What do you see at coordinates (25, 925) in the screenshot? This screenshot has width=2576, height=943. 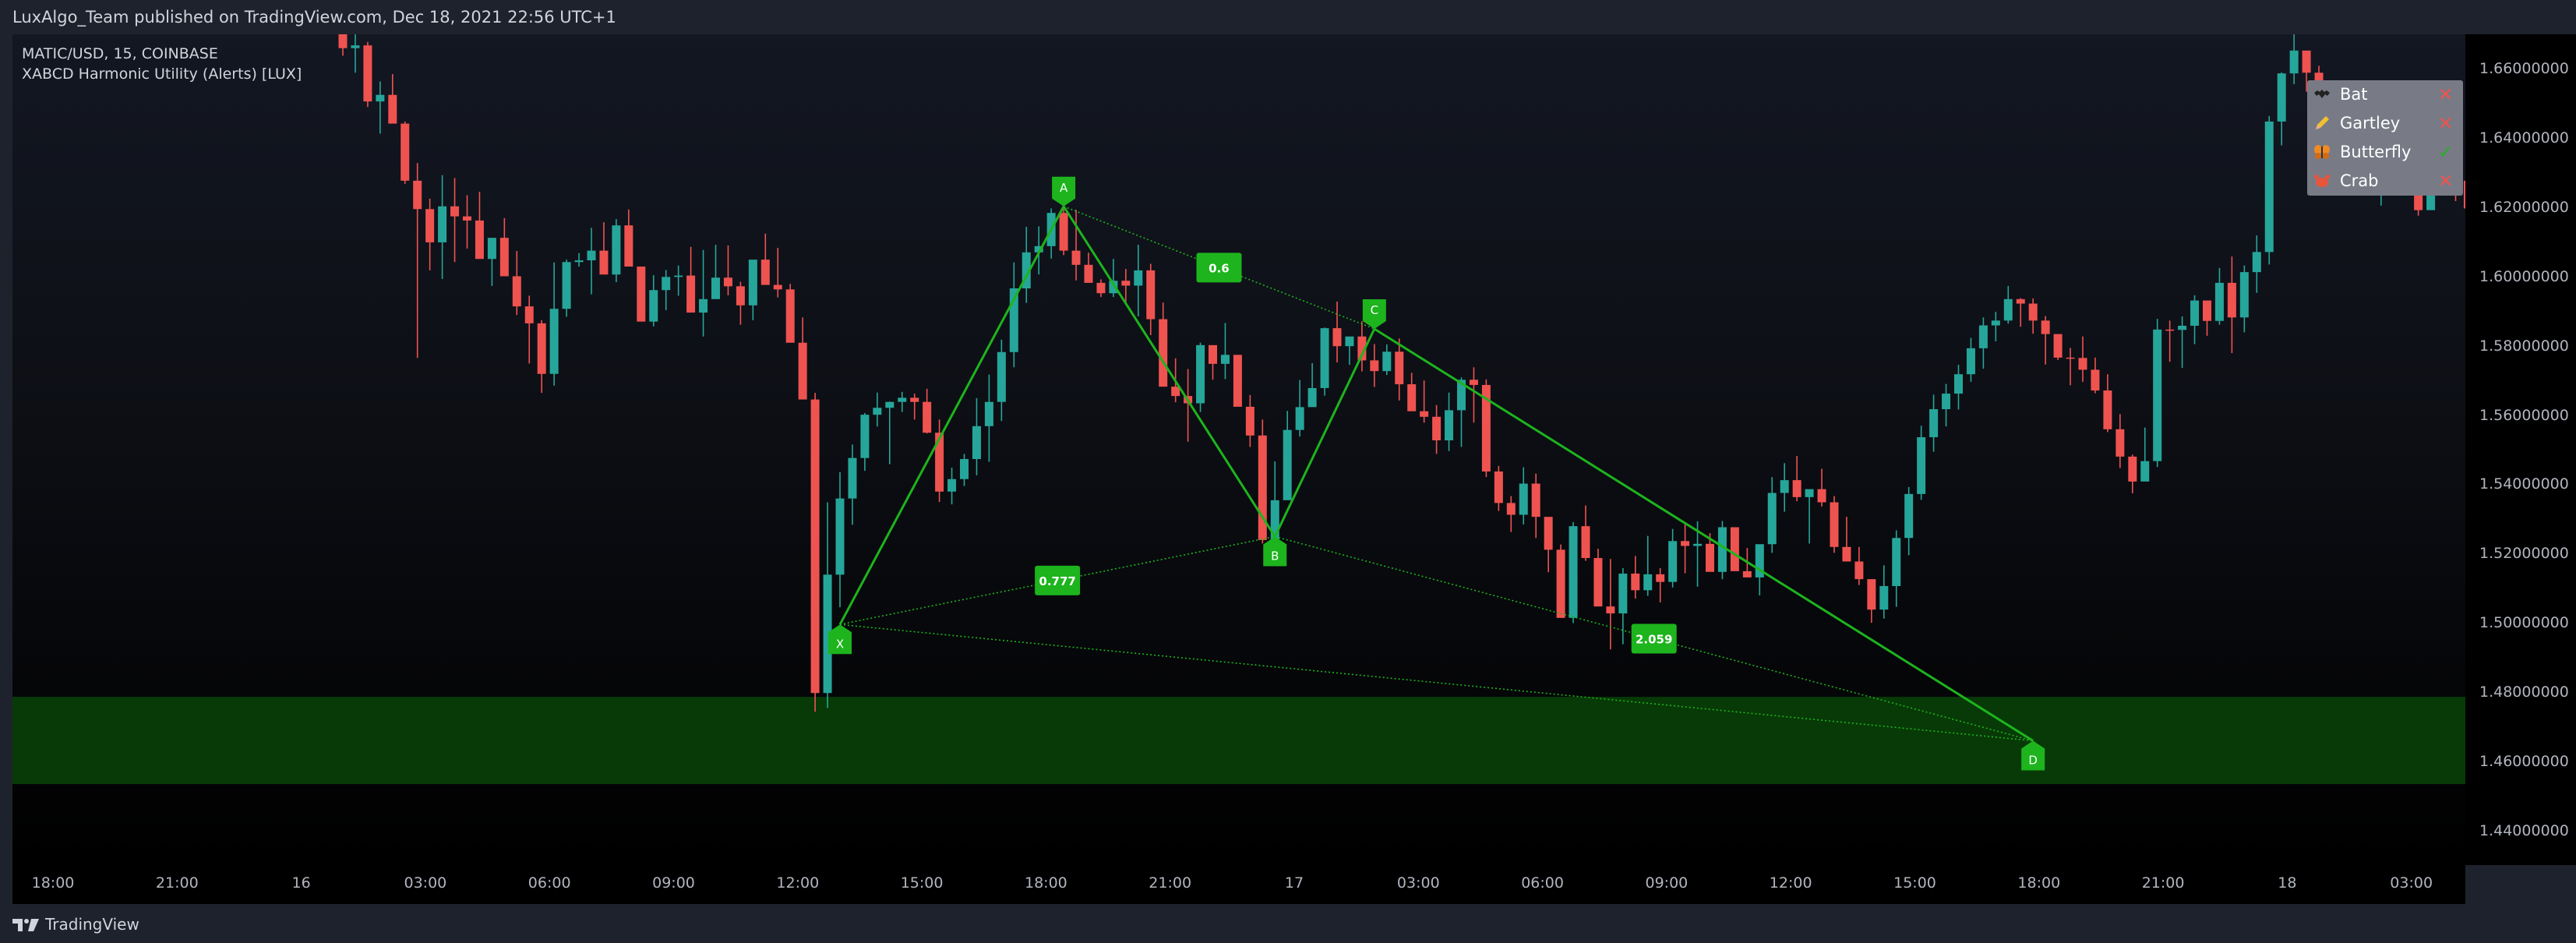 I see `tradingview-logo-icon` at bounding box center [25, 925].